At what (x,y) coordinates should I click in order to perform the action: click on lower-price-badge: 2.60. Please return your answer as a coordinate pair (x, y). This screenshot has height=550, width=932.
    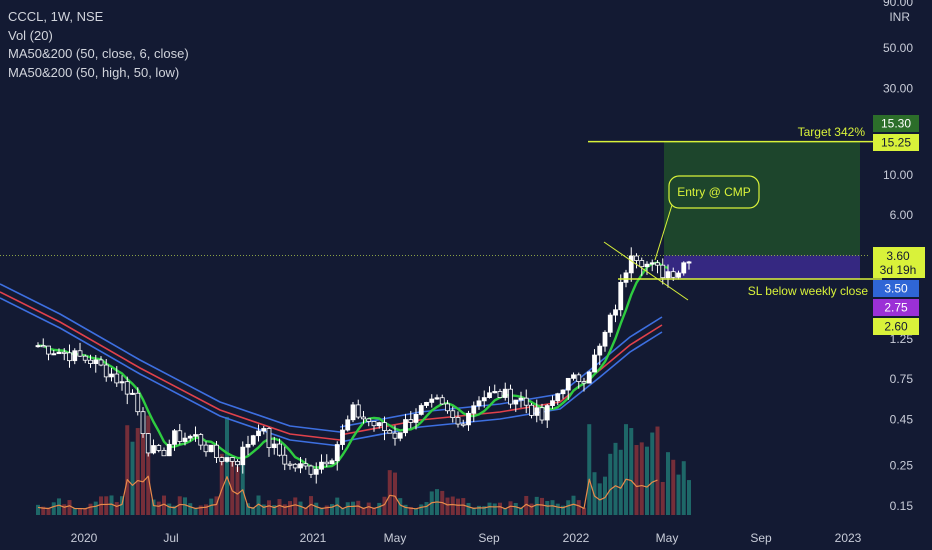
    Looking at the image, I should click on (896, 327).